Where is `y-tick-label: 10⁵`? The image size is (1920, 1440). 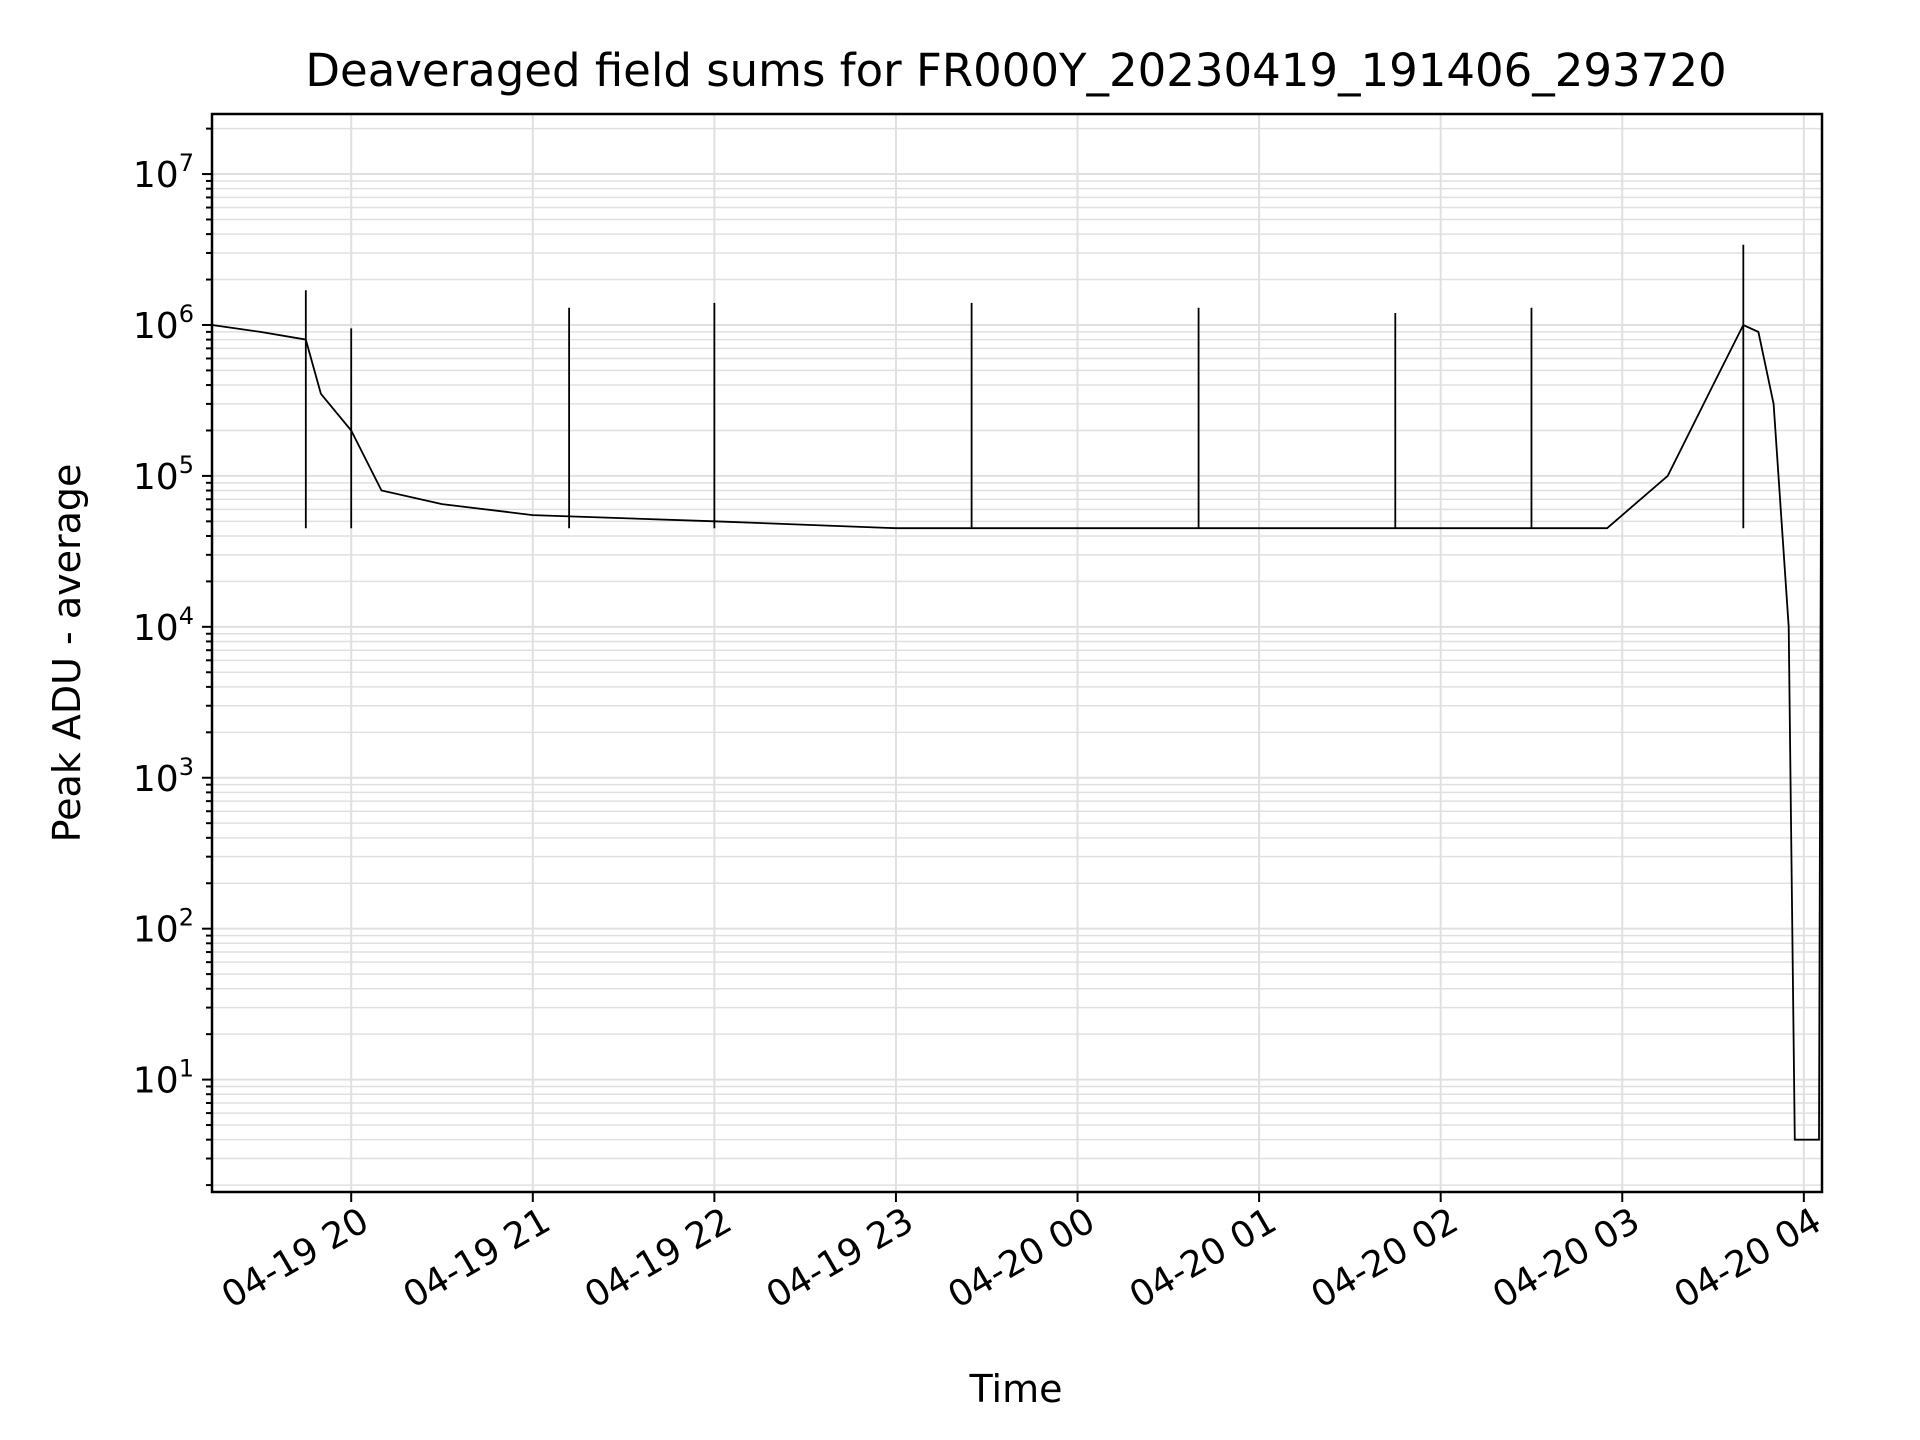
y-tick-label: 10⁵ is located at coordinates (163, 474).